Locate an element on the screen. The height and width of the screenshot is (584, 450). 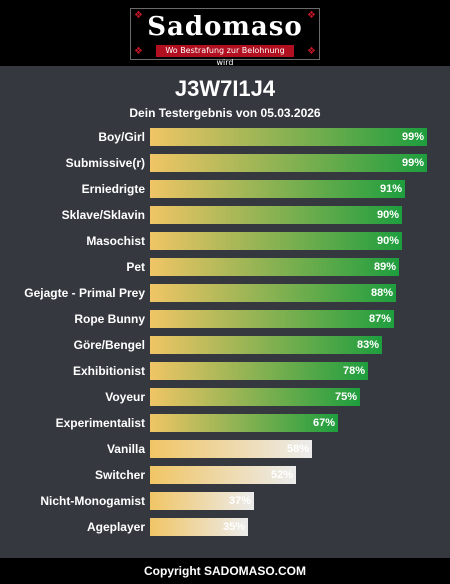
bar: 91% is located at coordinates (277, 189).